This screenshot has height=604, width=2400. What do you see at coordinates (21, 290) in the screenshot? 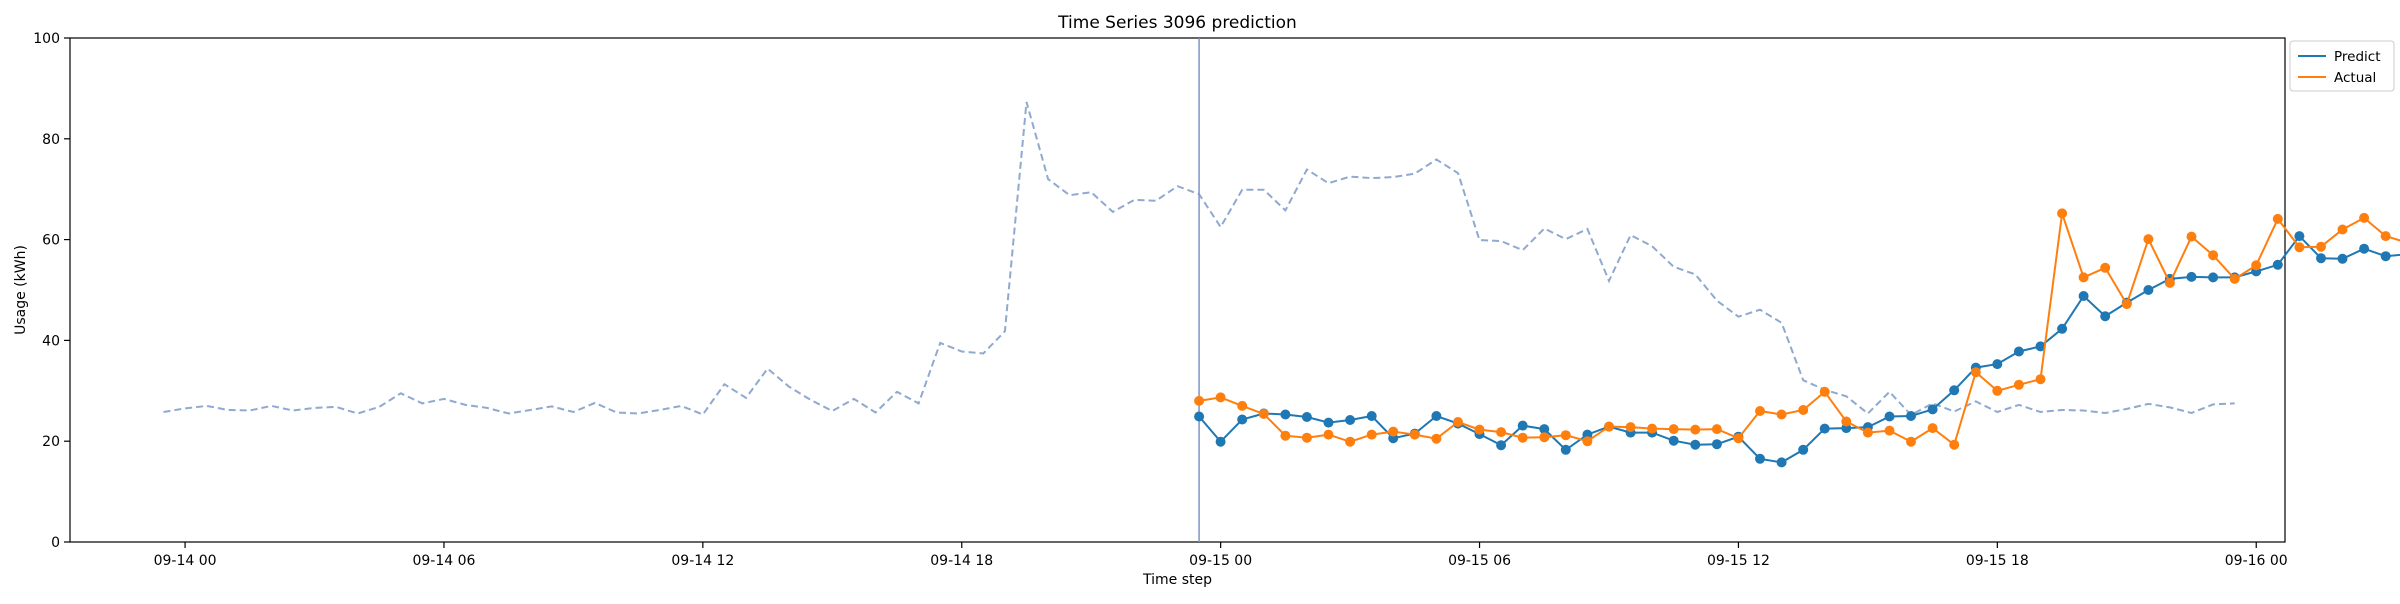
I see `y-axis-label: Usage (kWh)` at bounding box center [21, 290].